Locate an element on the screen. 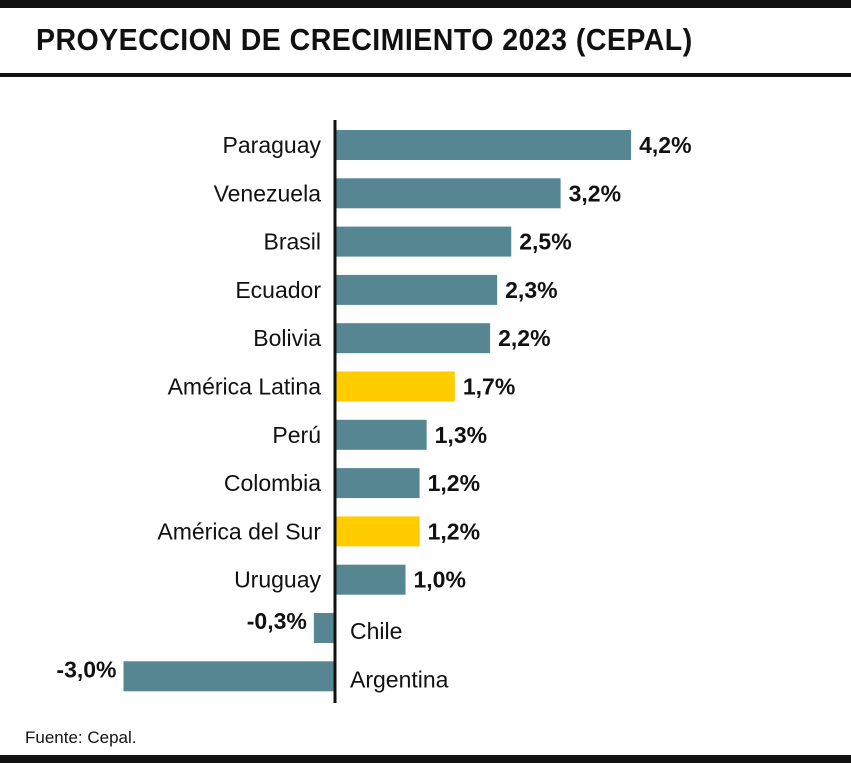 The height and width of the screenshot is (763, 851). top-rule is located at coordinates (425, 4).